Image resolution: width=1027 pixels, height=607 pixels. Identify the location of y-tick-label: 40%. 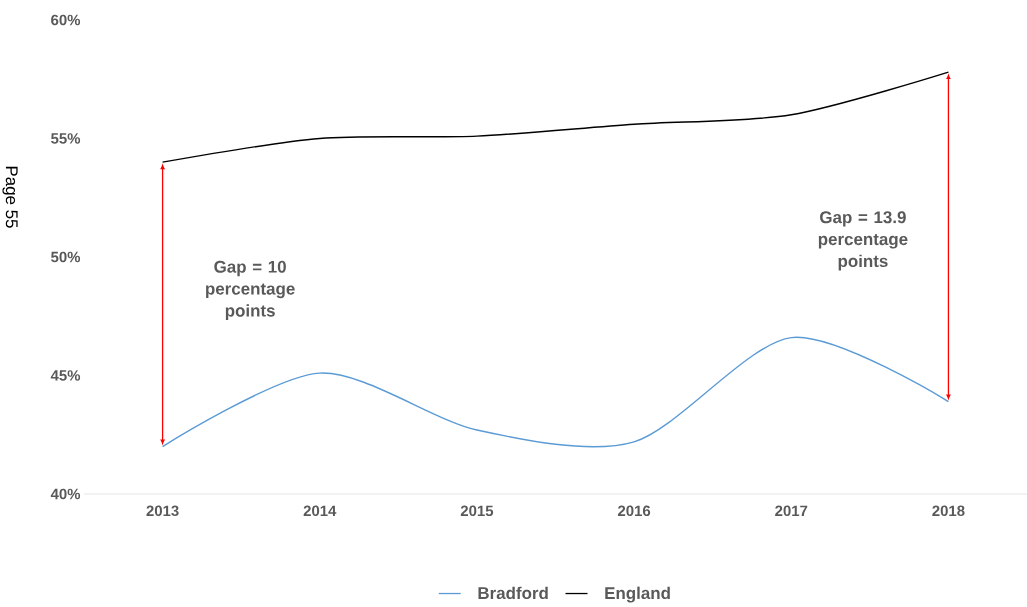
(65, 494).